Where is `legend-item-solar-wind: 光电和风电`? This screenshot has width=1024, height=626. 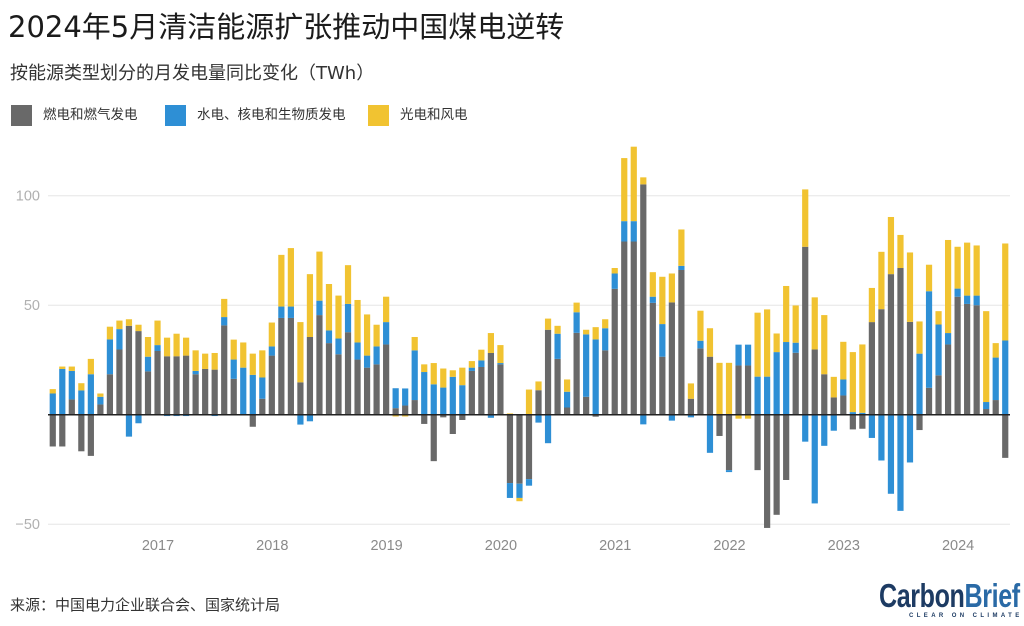 legend-item-solar-wind: 光电和风电 is located at coordinates (418, 115).